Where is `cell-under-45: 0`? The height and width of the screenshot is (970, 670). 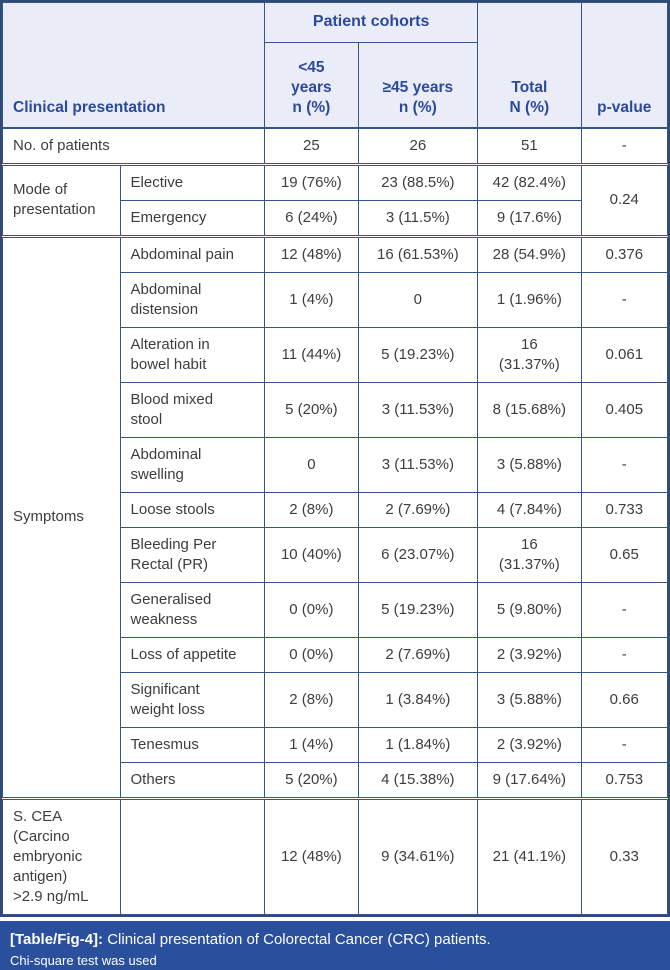
cell-under-45: 0 is located at coordinates (311, 464).